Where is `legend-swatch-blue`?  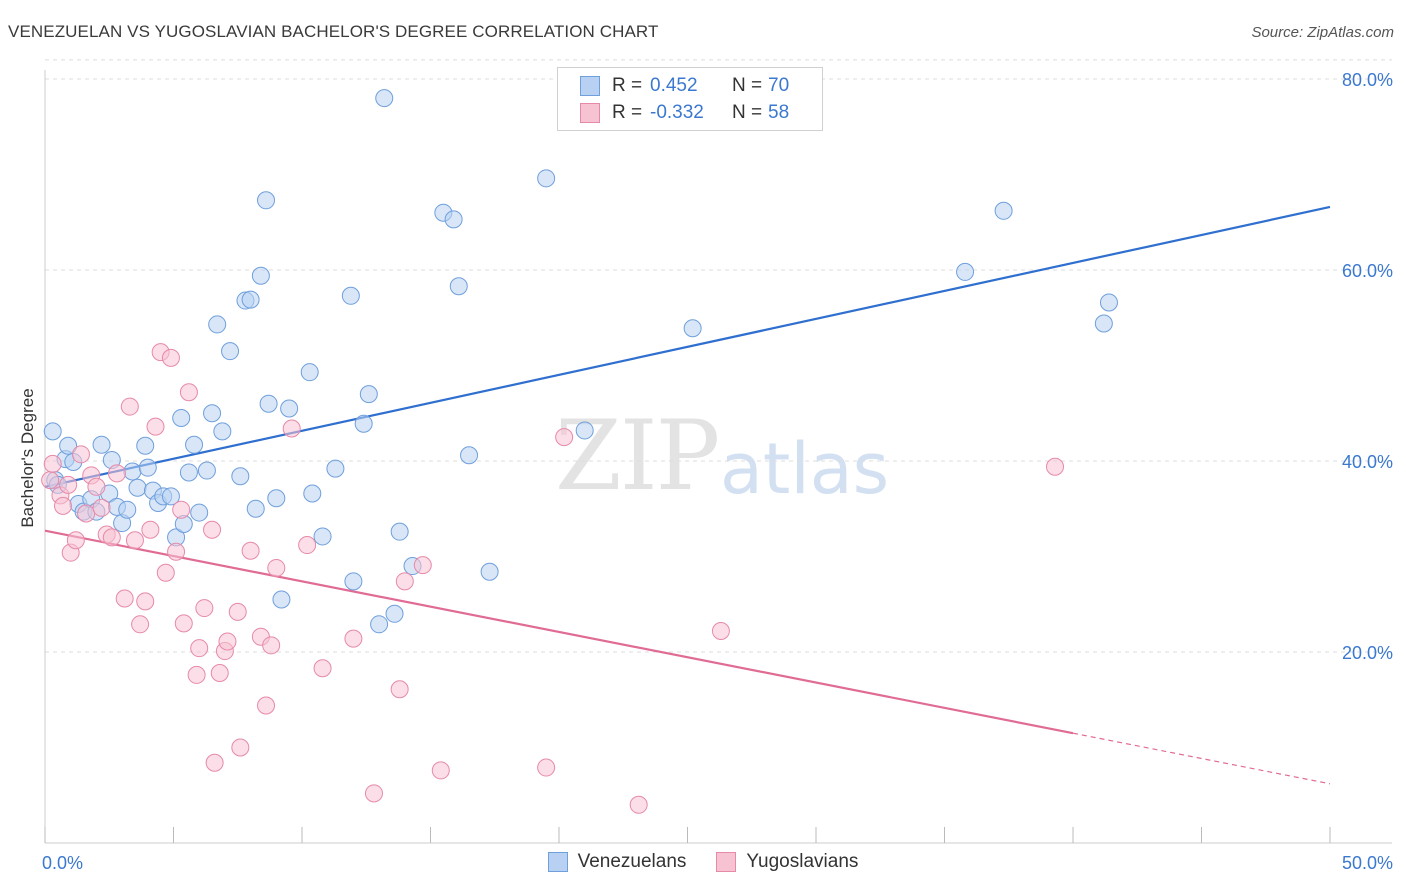
legend-swatch-blue is located at coordinates (557, 862).